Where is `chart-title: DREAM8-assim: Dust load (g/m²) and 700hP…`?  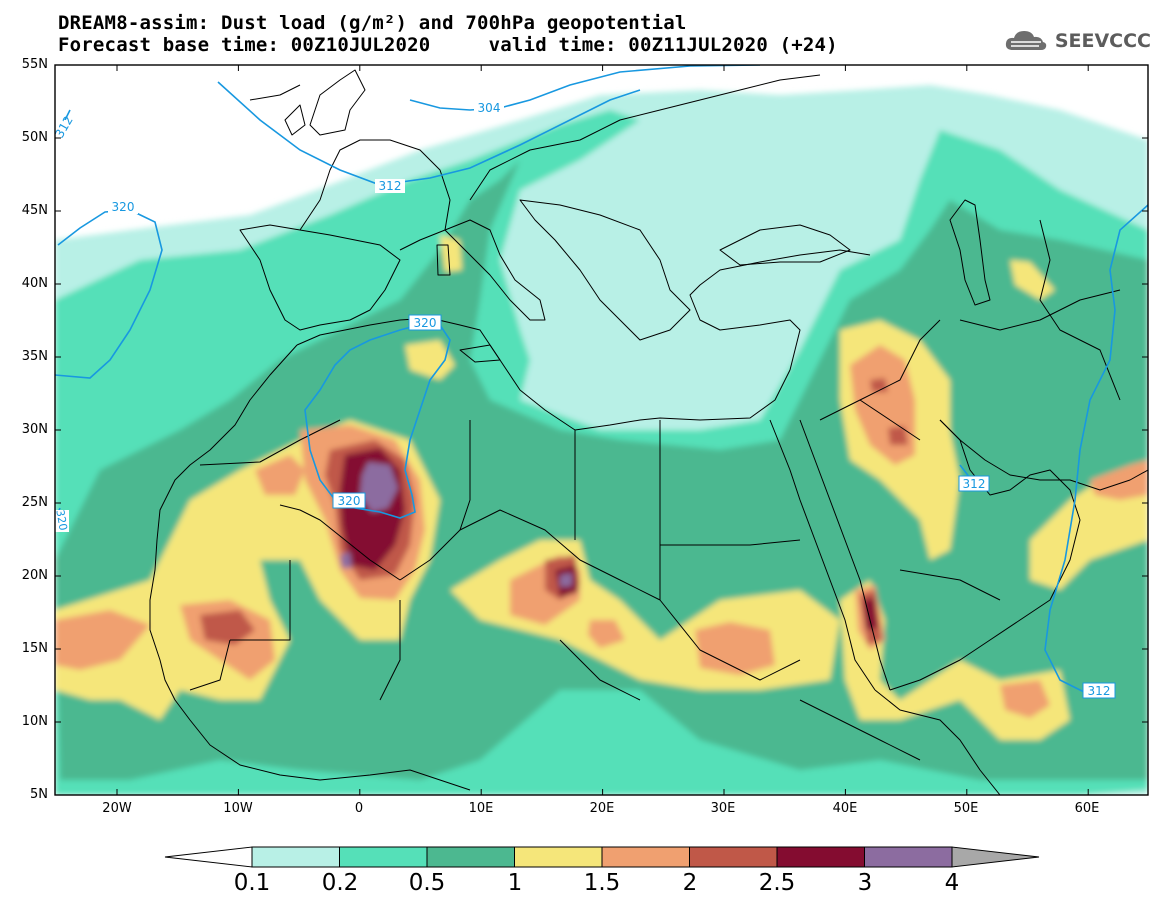
chart-title: DREAM8-assim: Dust load (g/m²) and 700hP… is located at coordinates (372, 23).